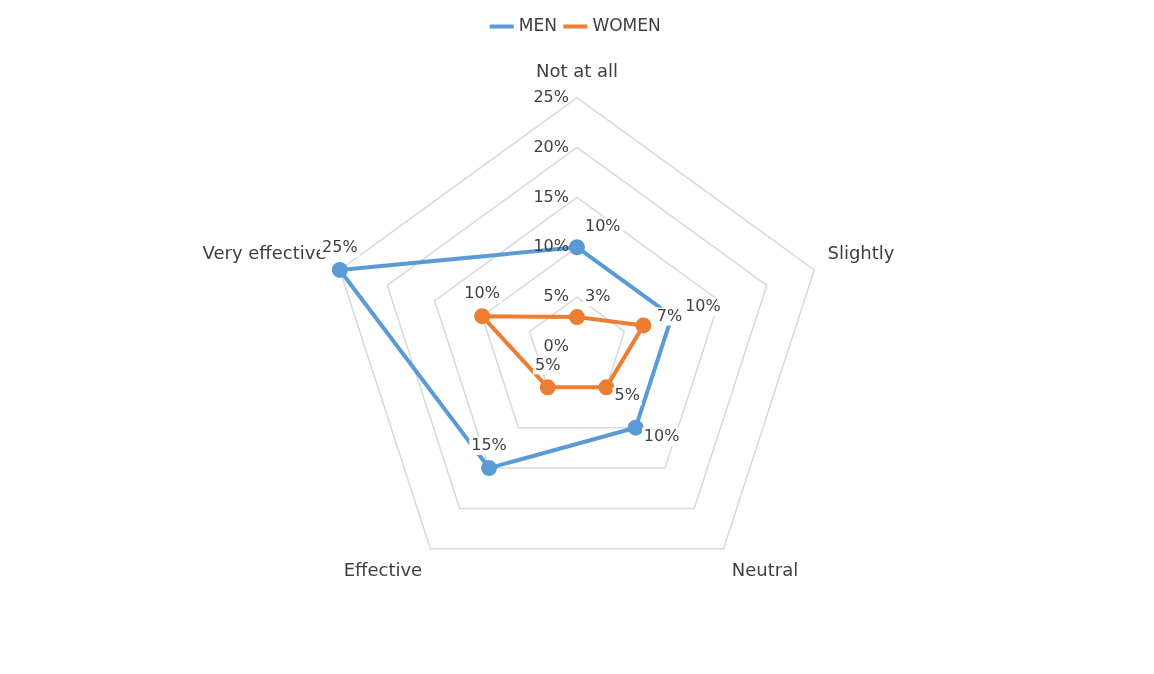  I want to click on y-tick-label: 15%, so click(551, 196).